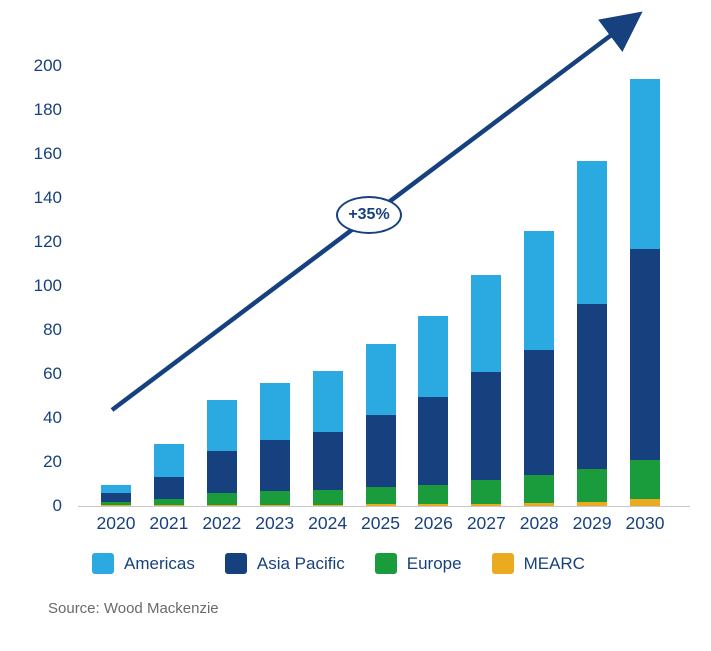 This screenshot has height=651, width=711. What do you see at coordinates (47, 241) in the screenshot?
I see `y-tick-label: 120` at bounding box center [47, 241].